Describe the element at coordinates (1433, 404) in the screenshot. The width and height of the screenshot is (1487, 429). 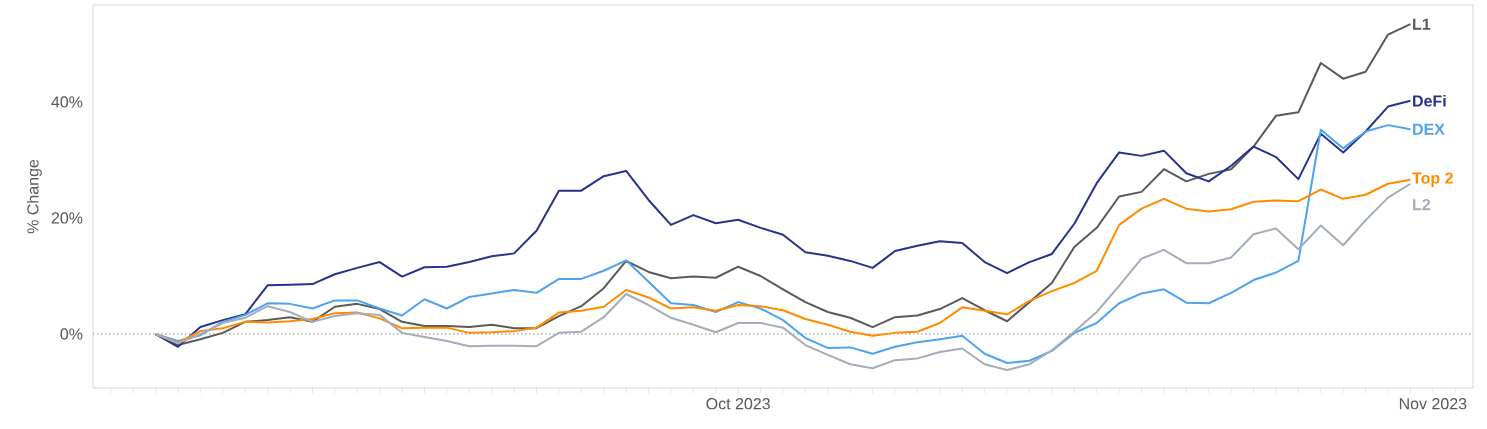
I see `x-tick-label: Nov 2023` at that location.